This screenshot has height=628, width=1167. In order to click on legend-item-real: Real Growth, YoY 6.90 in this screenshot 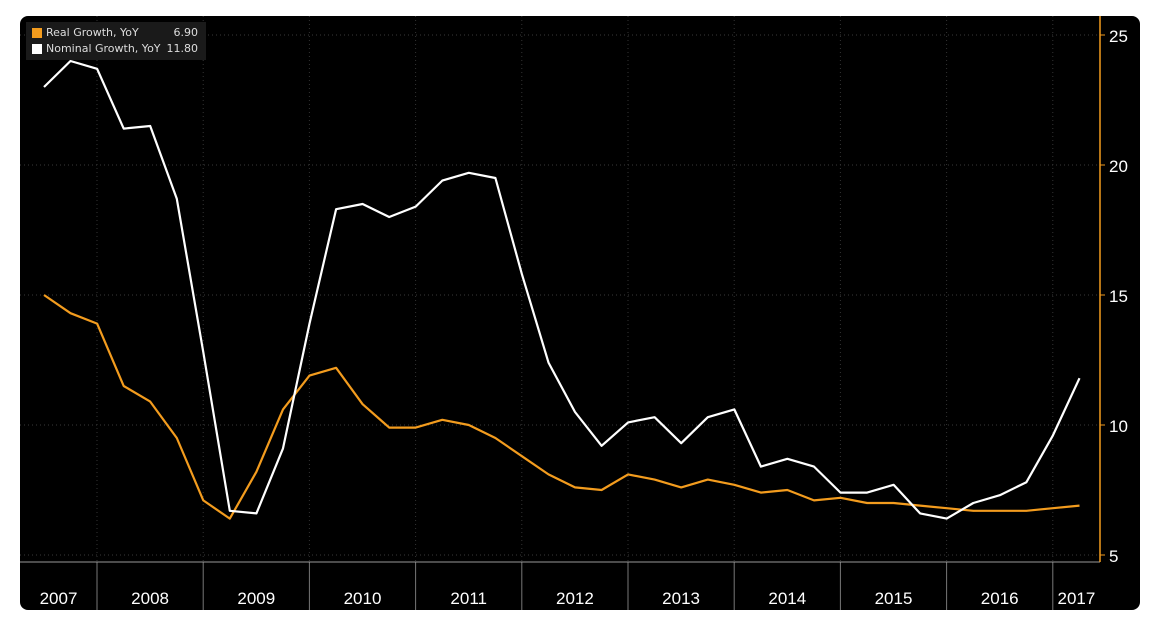, I will do `click(115, 33)`.